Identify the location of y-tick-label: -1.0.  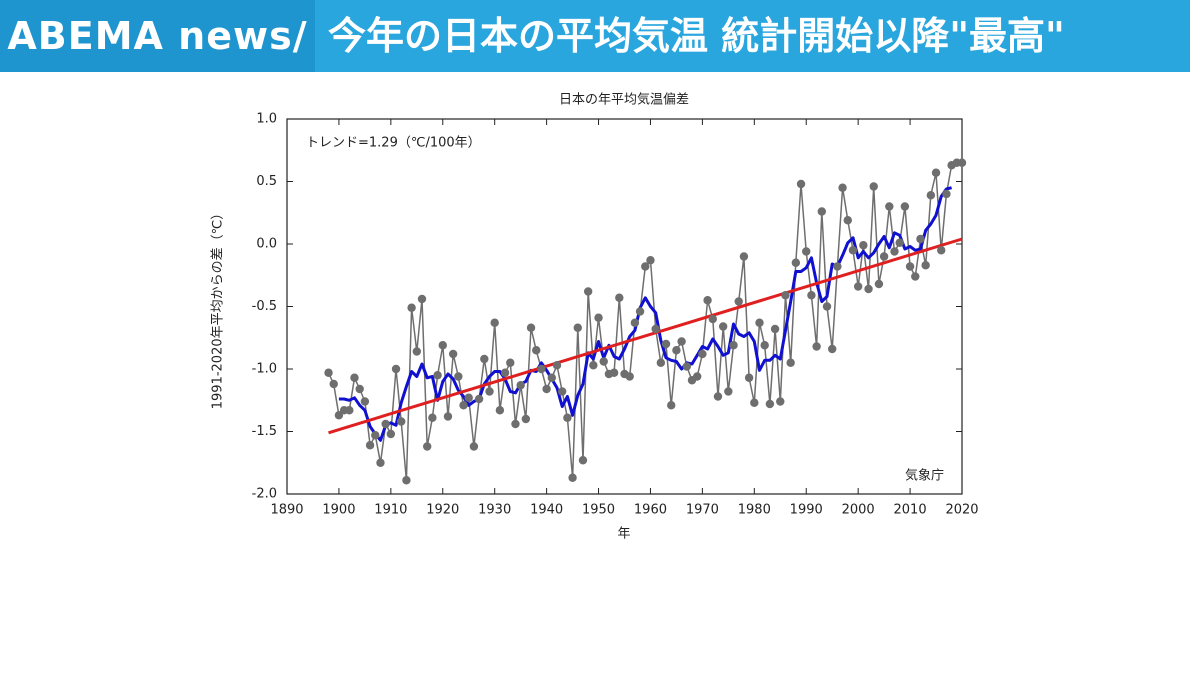
(264, 369).